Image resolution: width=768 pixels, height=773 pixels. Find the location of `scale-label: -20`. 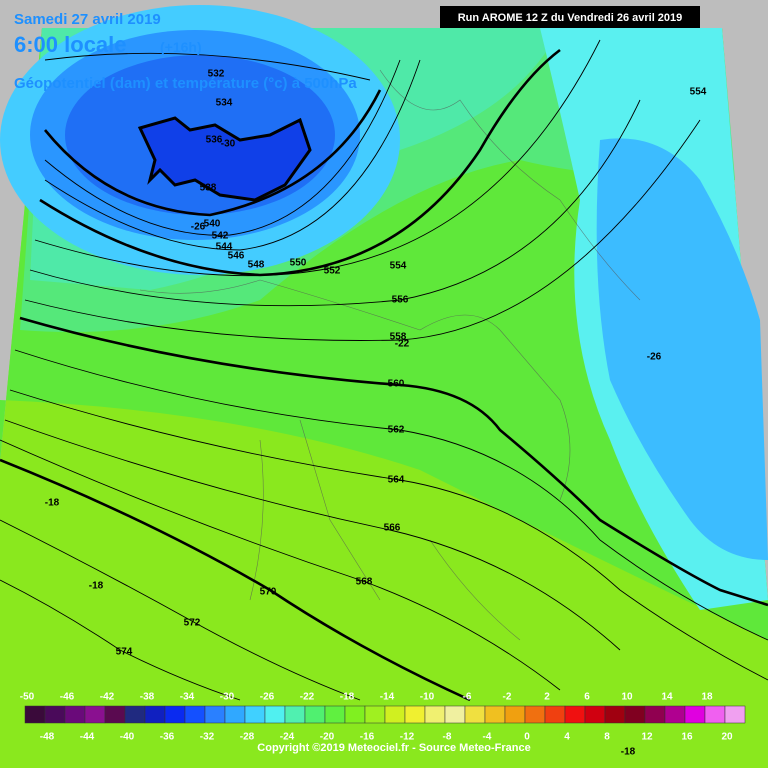

scale-label: -20 is located at coordinates (327, 737).